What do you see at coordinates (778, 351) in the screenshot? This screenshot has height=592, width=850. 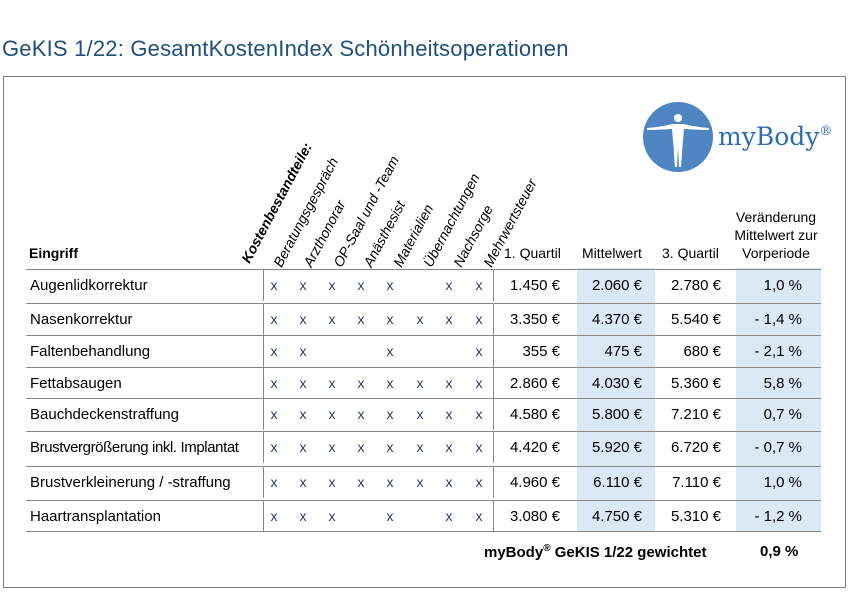 I see `change-value: - 2,1 %` at bounding box center [778, 351].